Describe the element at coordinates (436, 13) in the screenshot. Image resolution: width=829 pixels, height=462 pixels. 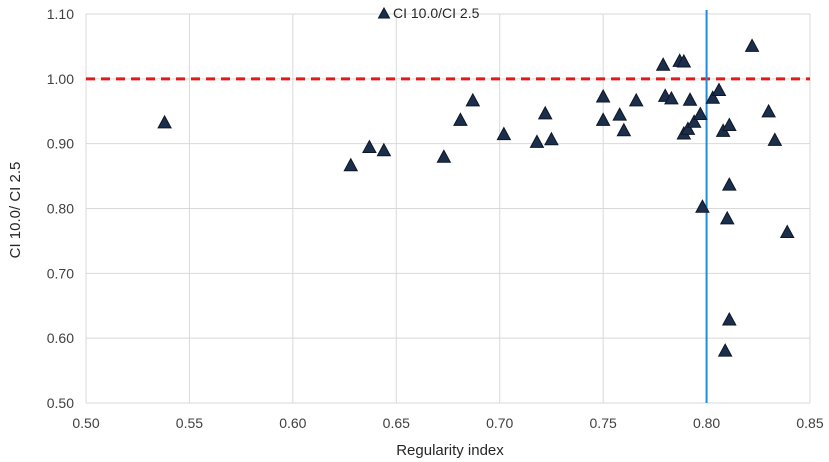
I see `legend-label: CI 10.0/CI 2.5` at that location.